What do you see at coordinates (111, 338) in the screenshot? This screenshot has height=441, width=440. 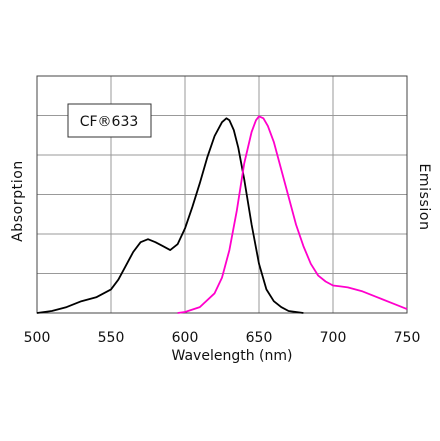 I see `x-tick-label: 550` at bounding box center [111, 338].